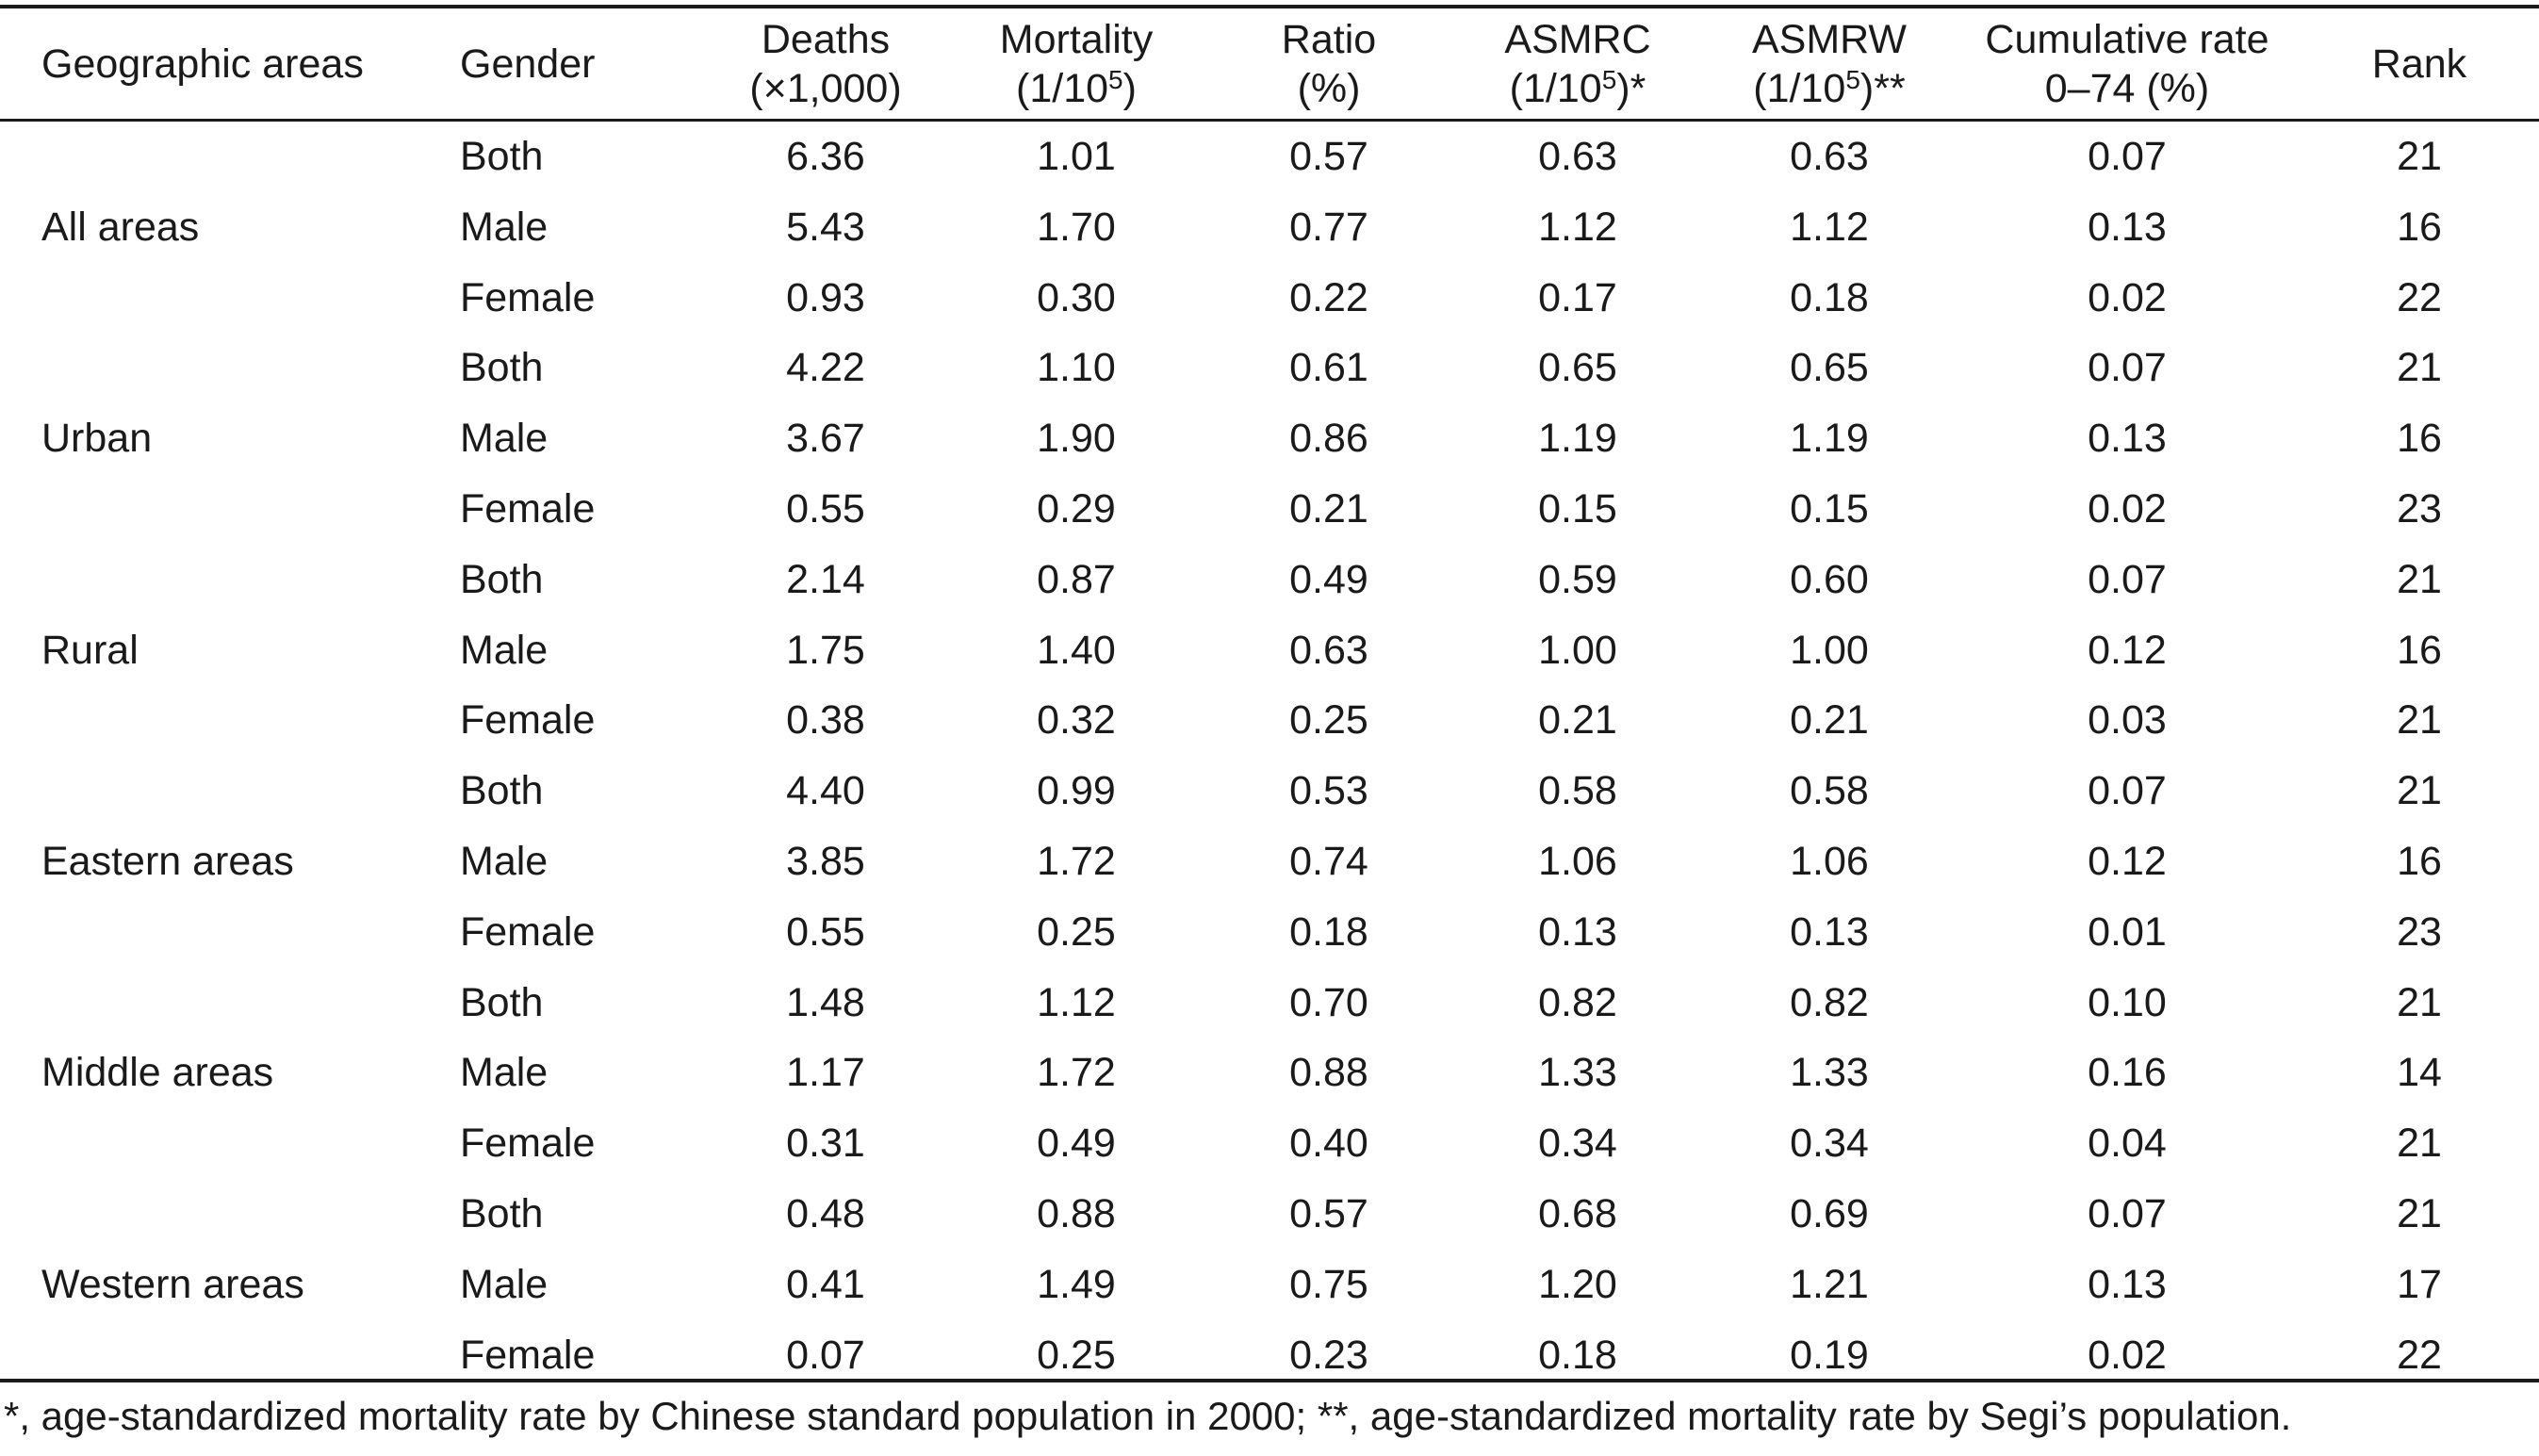  I want to click on table-row: Female 0.38 0.32 0.25 0.21 0.21 0.03 21, so click(1269, 720).